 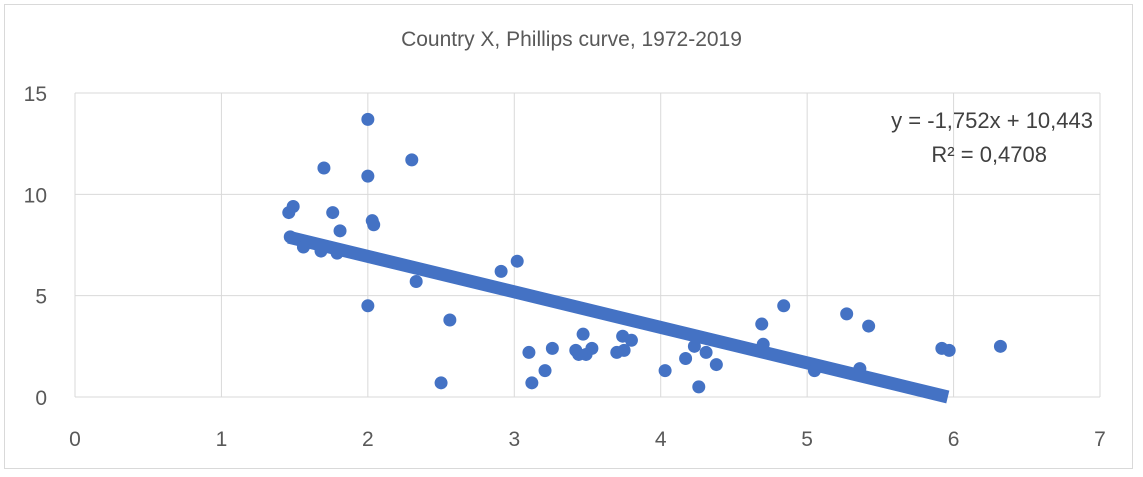 What do you see at coordinates (992, 120) in the screenshot?
I see `trendline-equation: y = -1,752x + 10,443` at bounding box center [992, 120].